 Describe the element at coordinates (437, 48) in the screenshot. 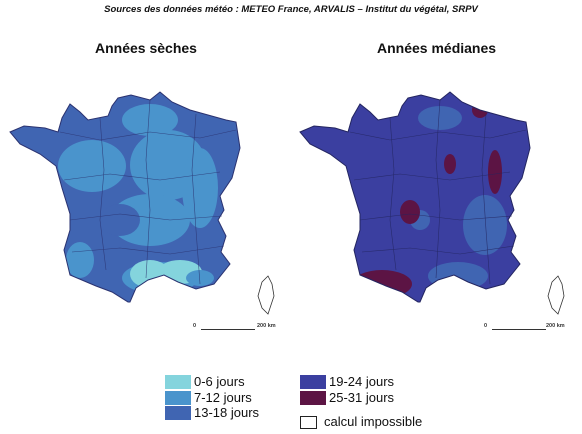

I see `map-title-median-years: Années médianes` at that location.